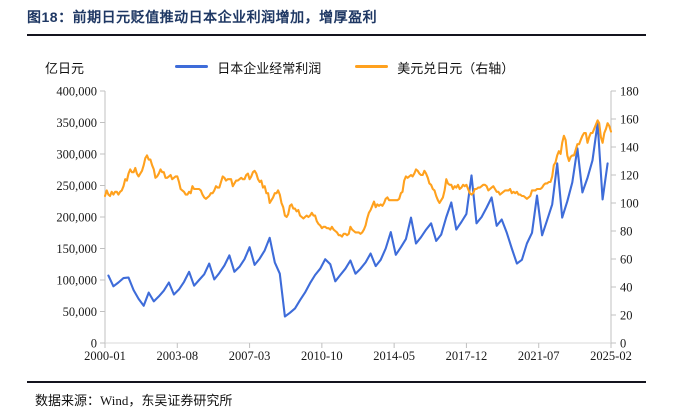  I want to click on left-axis-tick-label: 350,000, so click(76, 123).